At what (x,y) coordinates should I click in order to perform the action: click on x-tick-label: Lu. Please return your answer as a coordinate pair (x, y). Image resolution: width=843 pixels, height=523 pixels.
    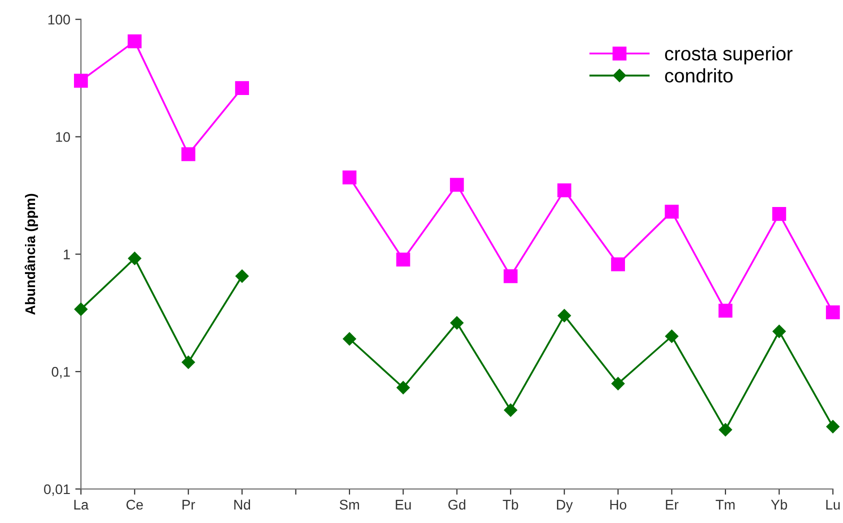
    Looking at the image, I should click on (833, 505).